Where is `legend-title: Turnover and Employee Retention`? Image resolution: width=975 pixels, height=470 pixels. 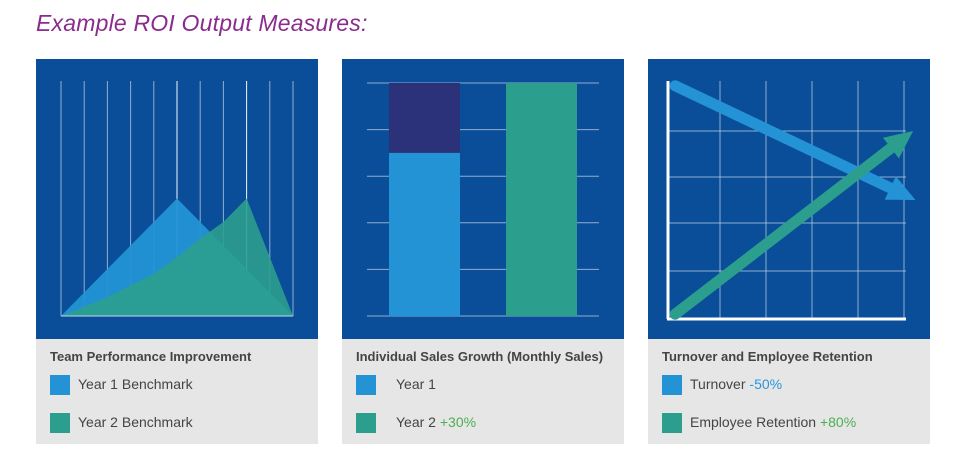
legend-title: Turnover and Employee Retention is located at coordinates (767, 356).